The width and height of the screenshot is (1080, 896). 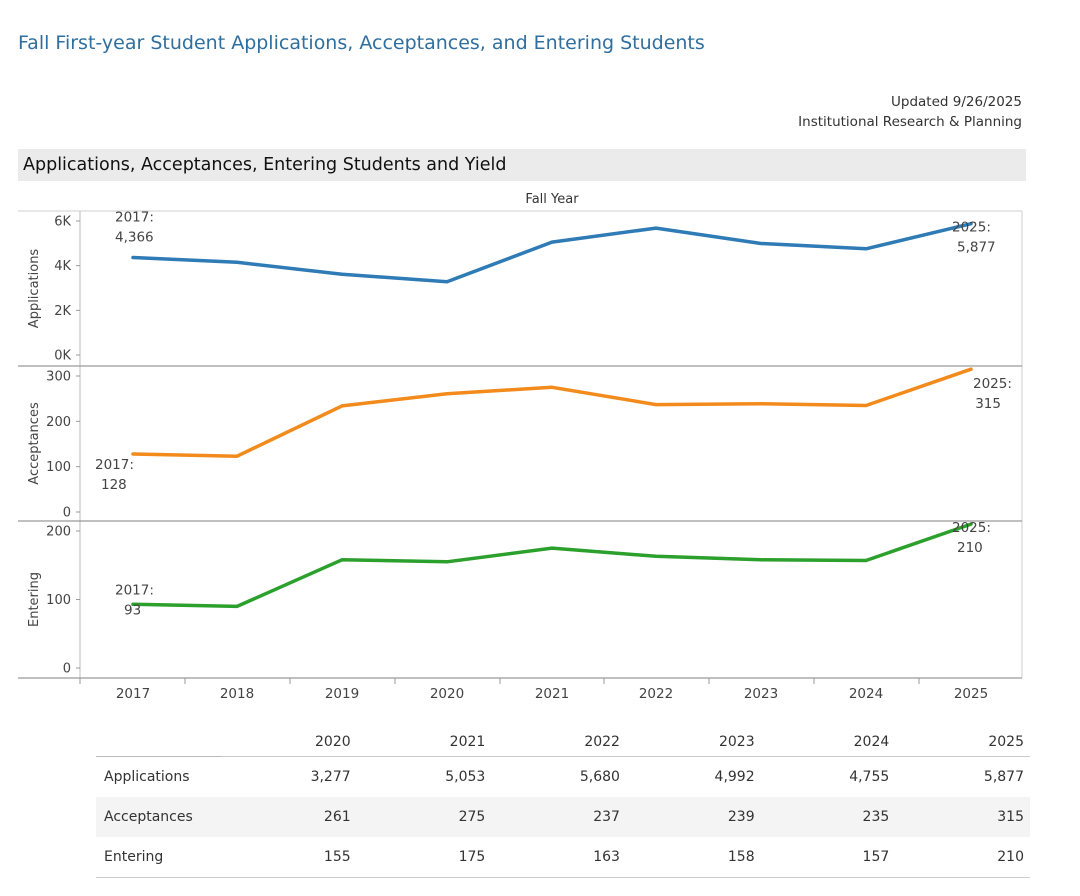 What do you see at coordinates (962, 857) in the screenshot?
I see `table-cell: 210` at bounding box center [962, 857].